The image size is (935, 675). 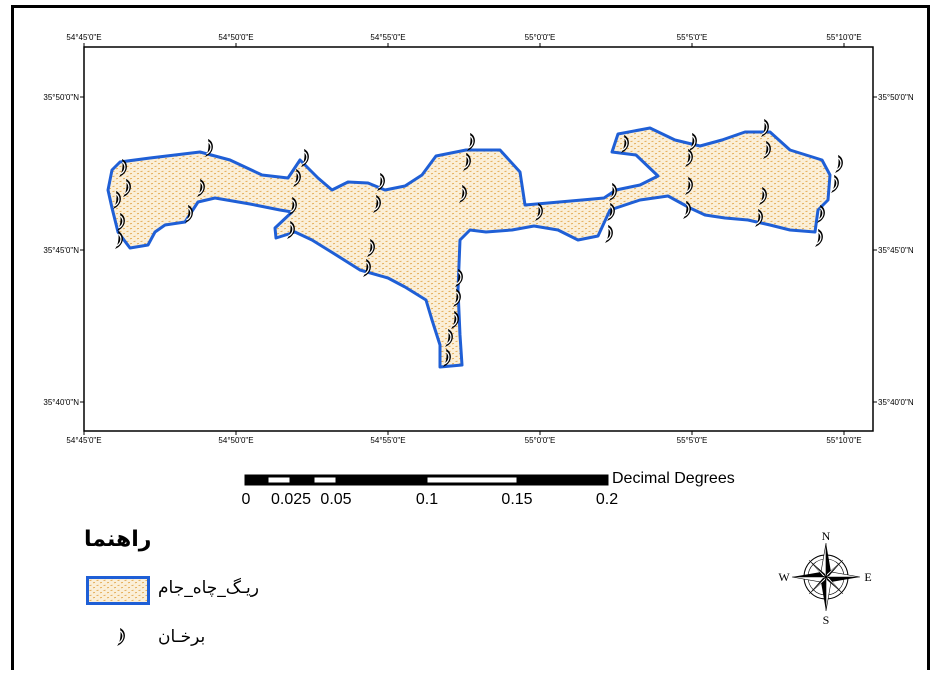 I want to click on bottom-lon-tick: 55°0'0"E, so click(x=540, y=440).